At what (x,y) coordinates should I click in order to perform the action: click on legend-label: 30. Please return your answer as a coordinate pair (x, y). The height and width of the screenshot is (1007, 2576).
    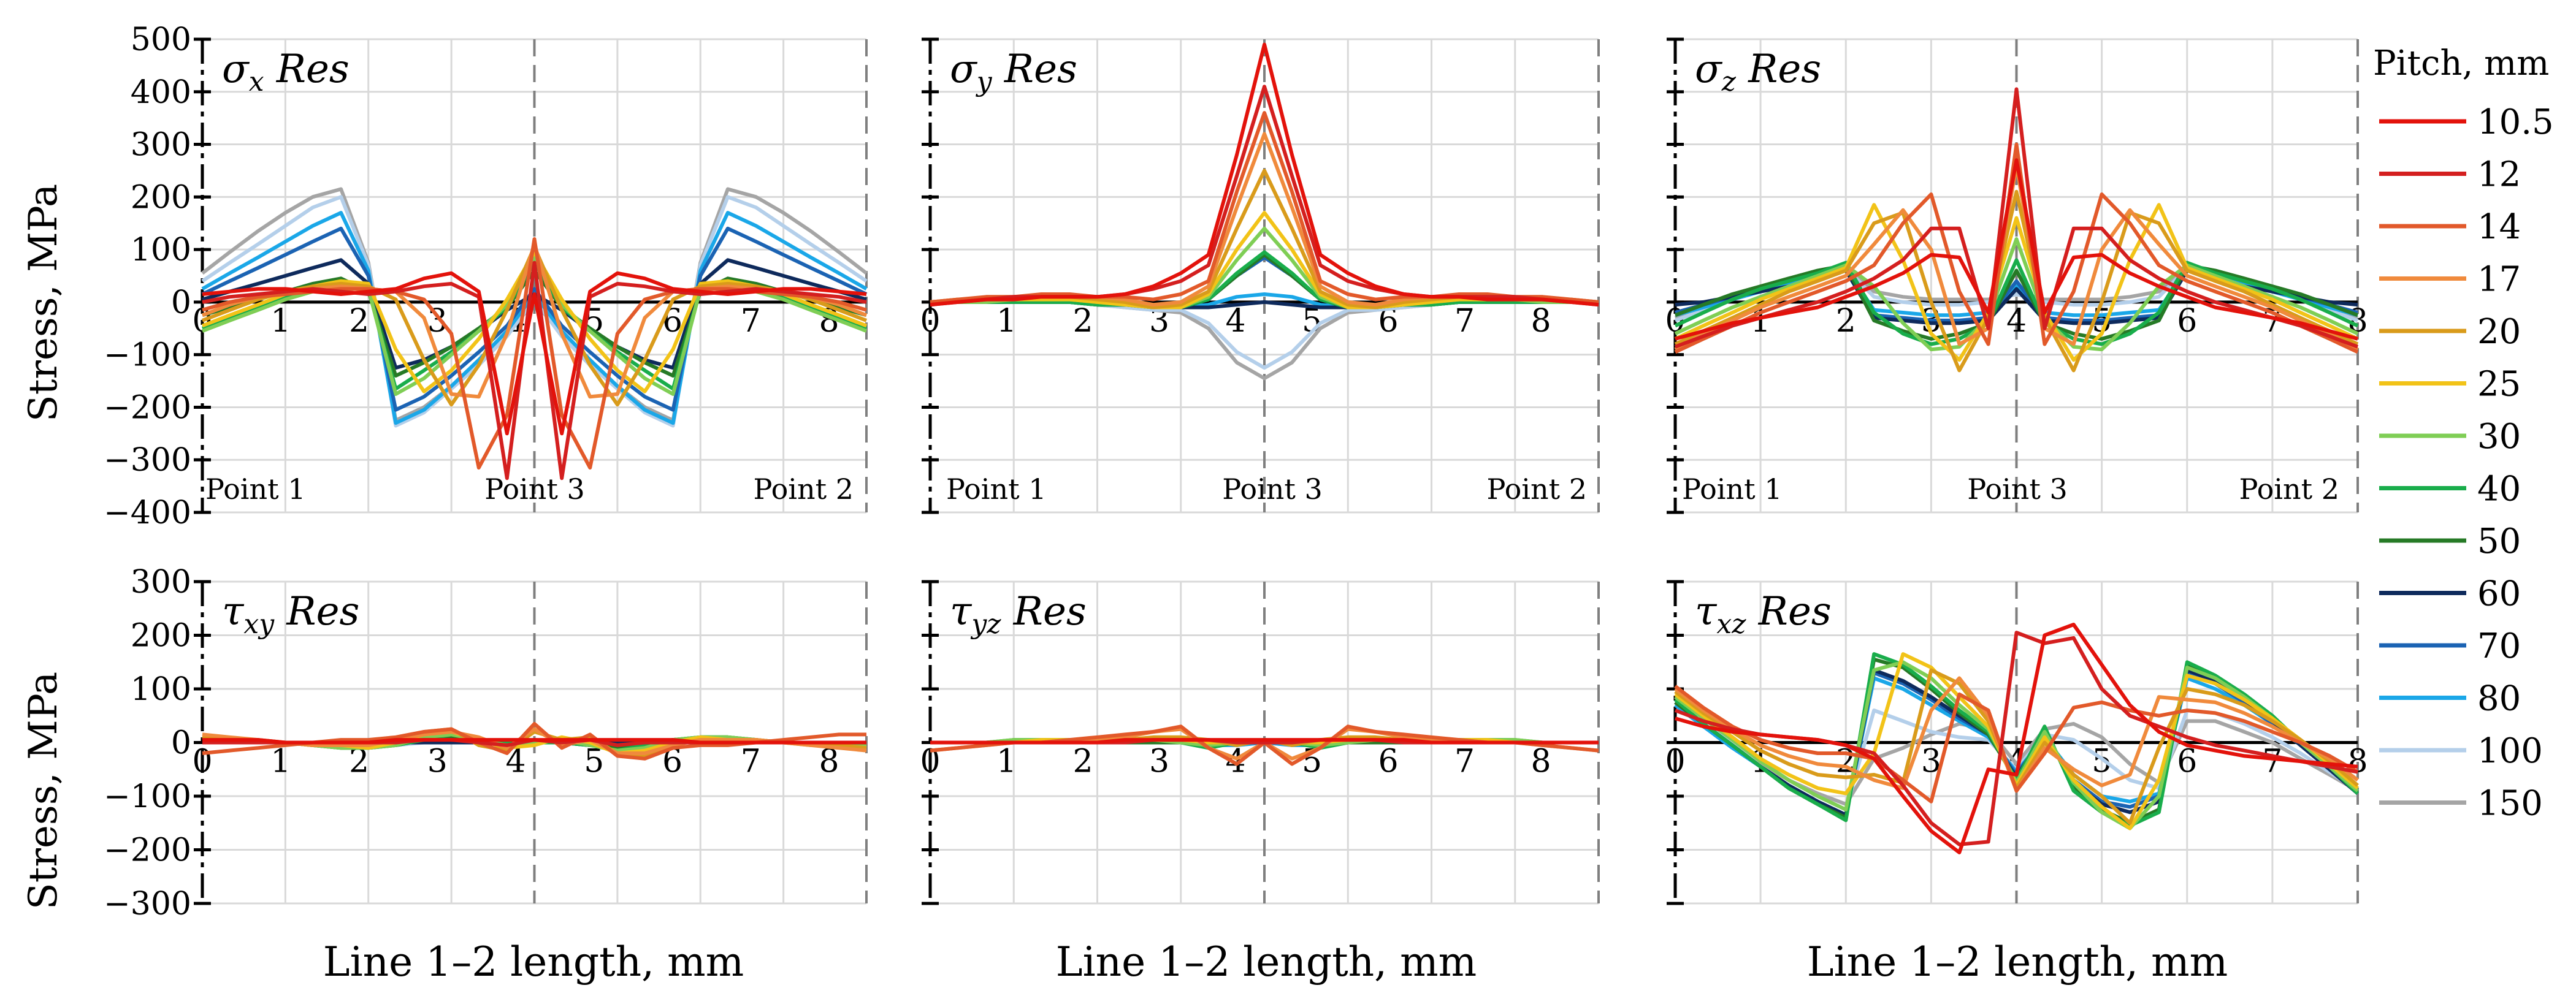
    Looking at the image, I should click on (2499, 437).